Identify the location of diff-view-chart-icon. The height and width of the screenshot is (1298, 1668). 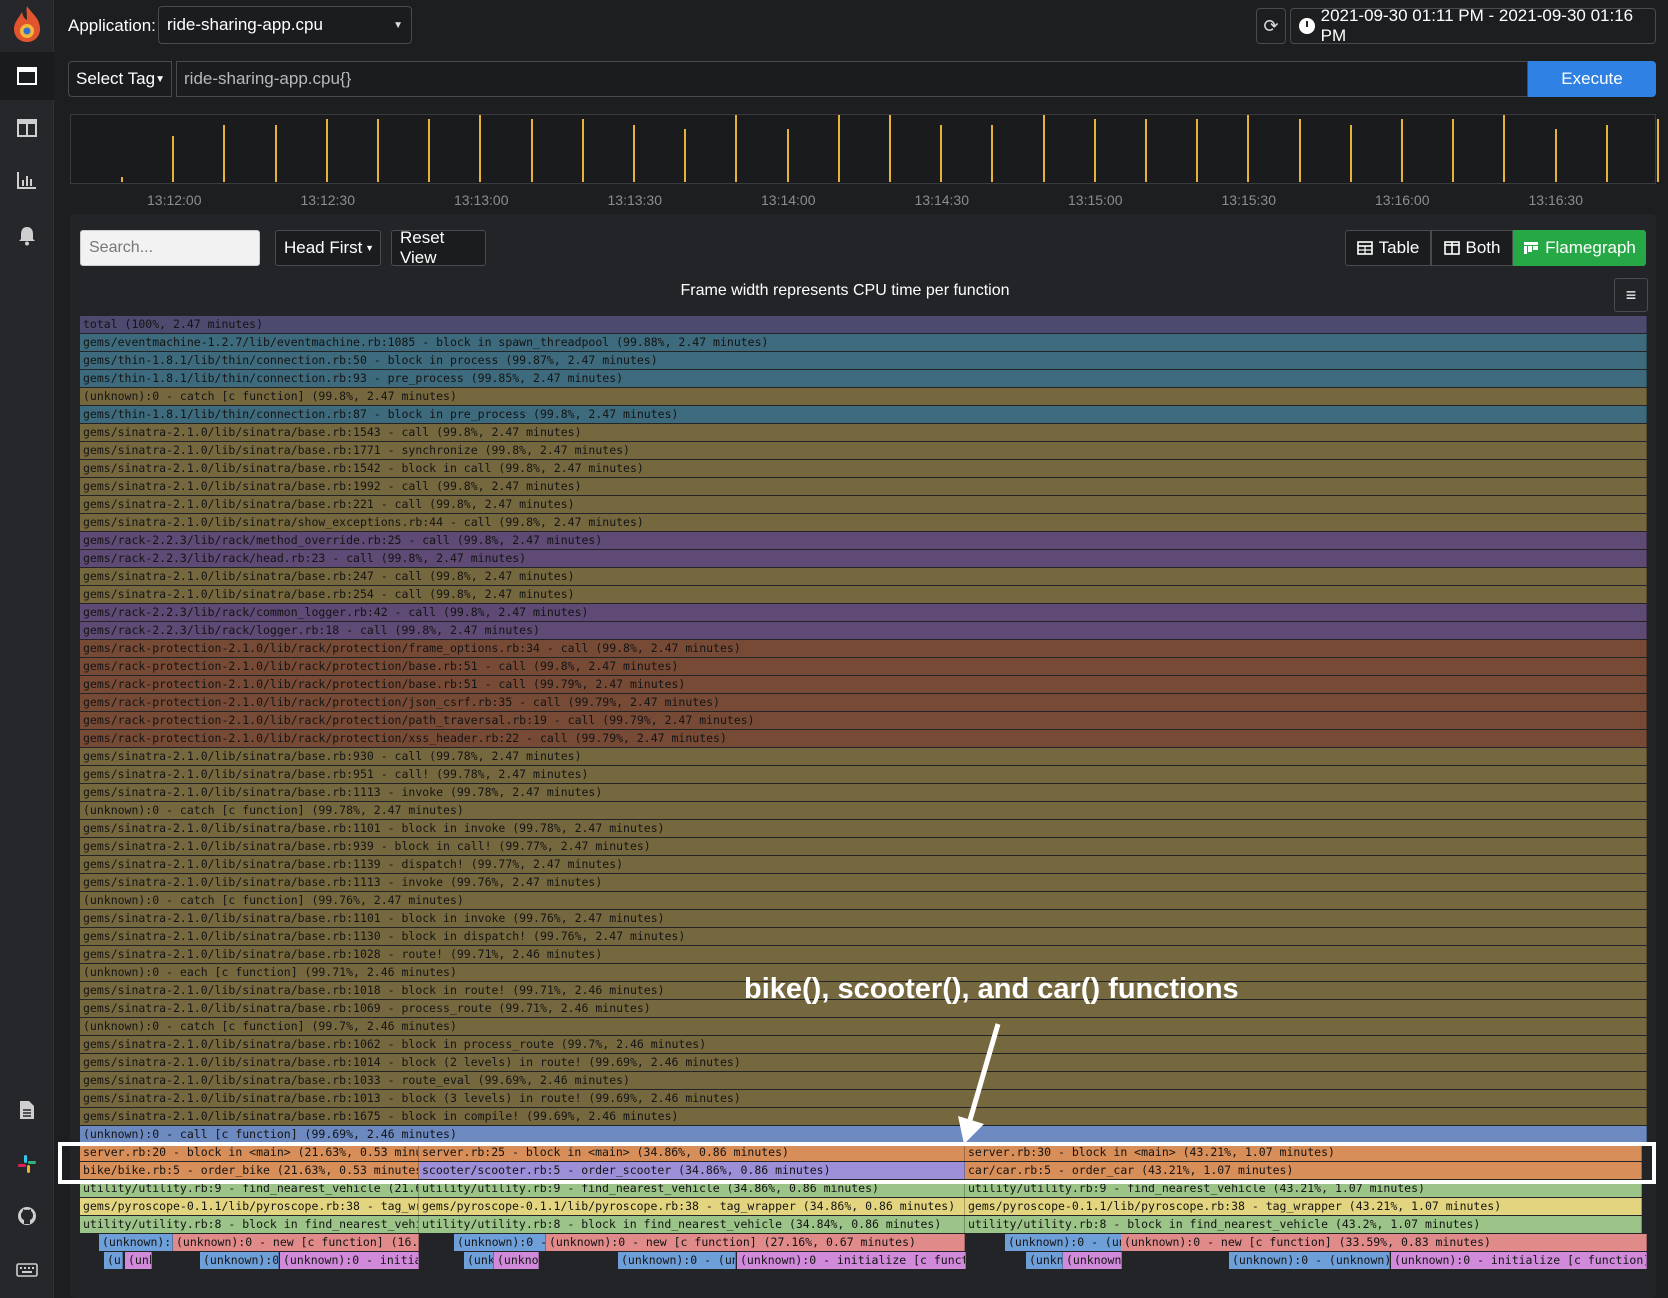
(27, 180).